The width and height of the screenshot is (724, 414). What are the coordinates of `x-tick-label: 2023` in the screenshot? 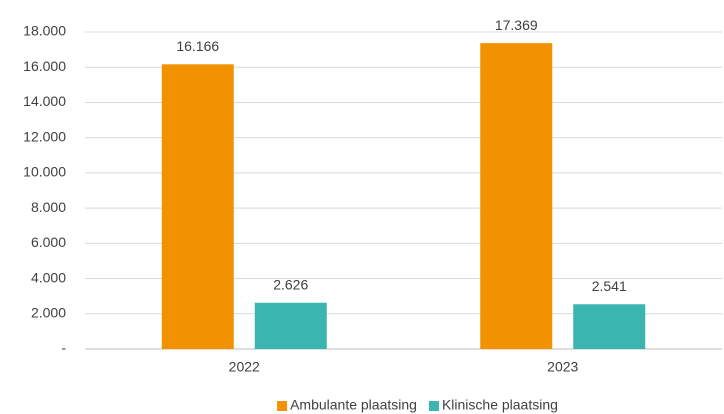 It's located at (562, 367).